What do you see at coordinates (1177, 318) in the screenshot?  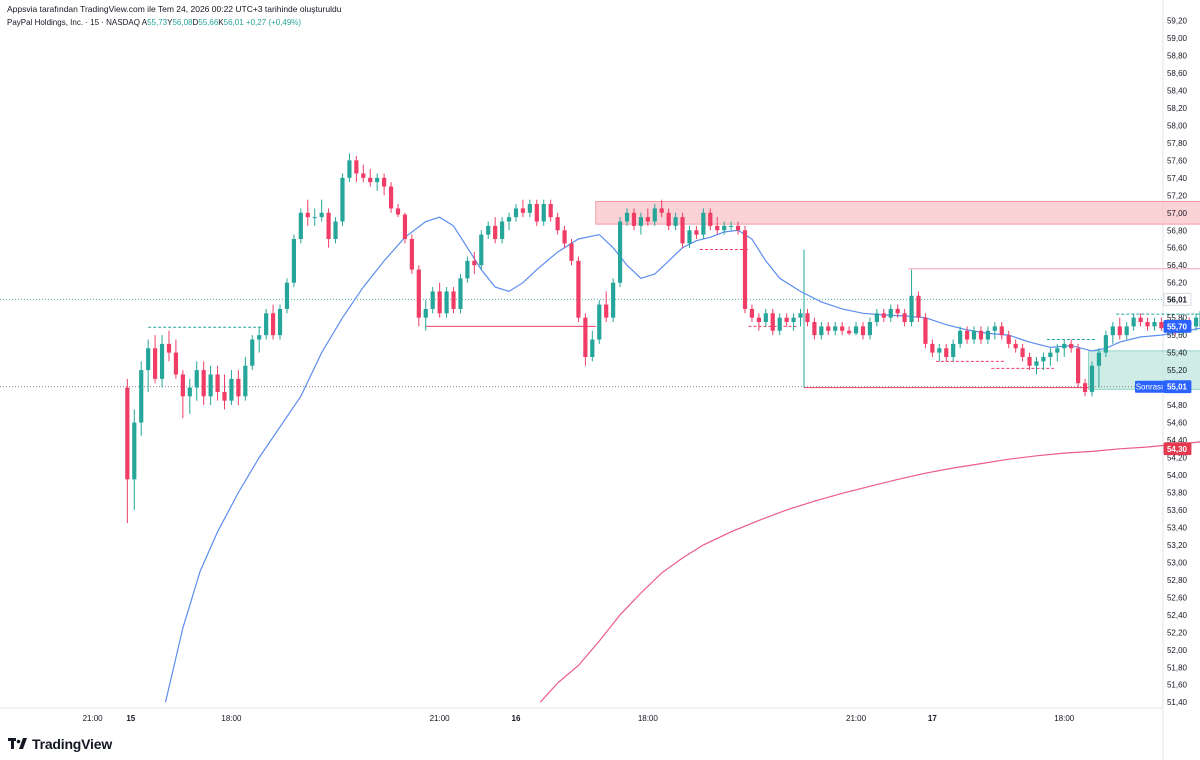 I see `y-tick-label-17: 55,80` at bounding box center [1177, 318].